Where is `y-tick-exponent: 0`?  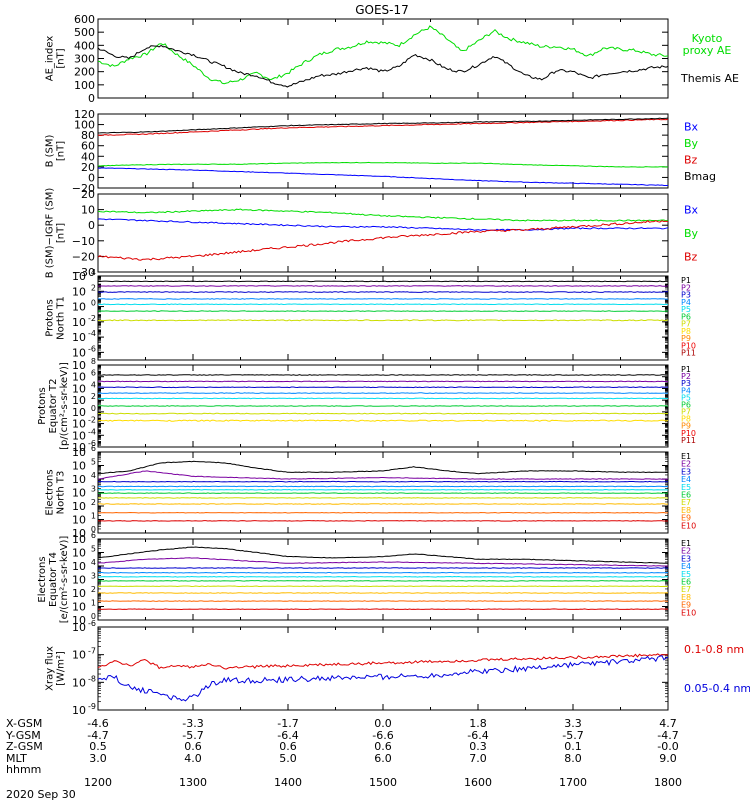
y-tick-exponent: 0 is located at coordinates (93, 616).